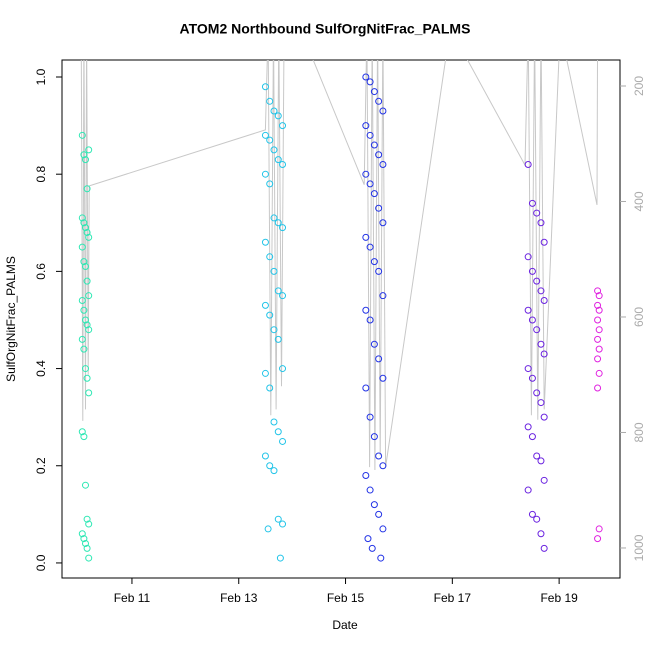 The image size is (650, 655). Describe the element at coordinates (41, 174) in the screenshot. I see `y-tick-label: 0.8` at that location.